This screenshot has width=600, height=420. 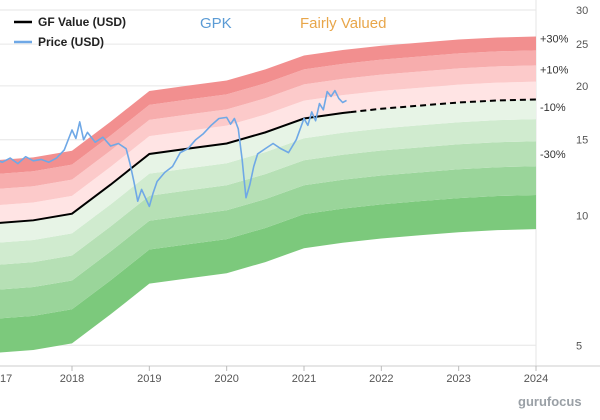 What do you see at coordinates (582, 217) in the screenshot?
I see `y-tick-label: 10` at bounding box center [582, 217].